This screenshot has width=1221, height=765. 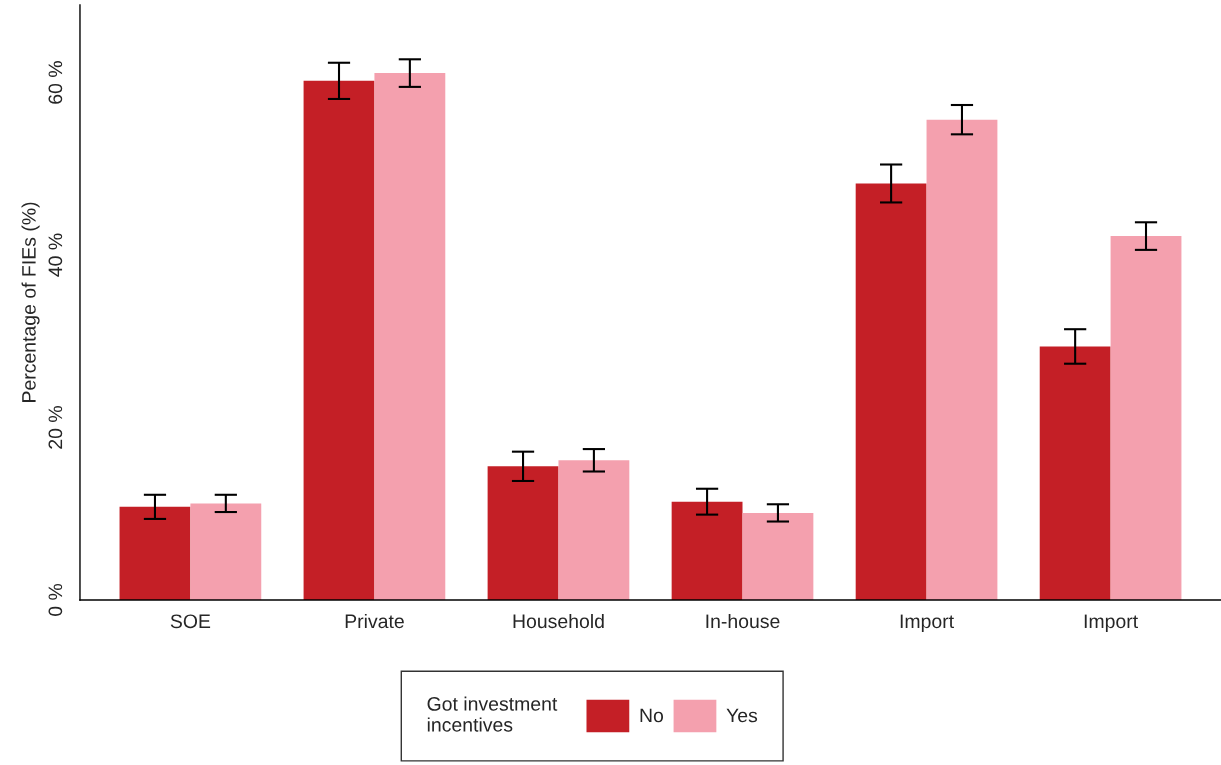 What do you see at coordinates (55, 427) in the screenshot?
I see `y-tick-label: 20 %` at bounding box center [55, 427].